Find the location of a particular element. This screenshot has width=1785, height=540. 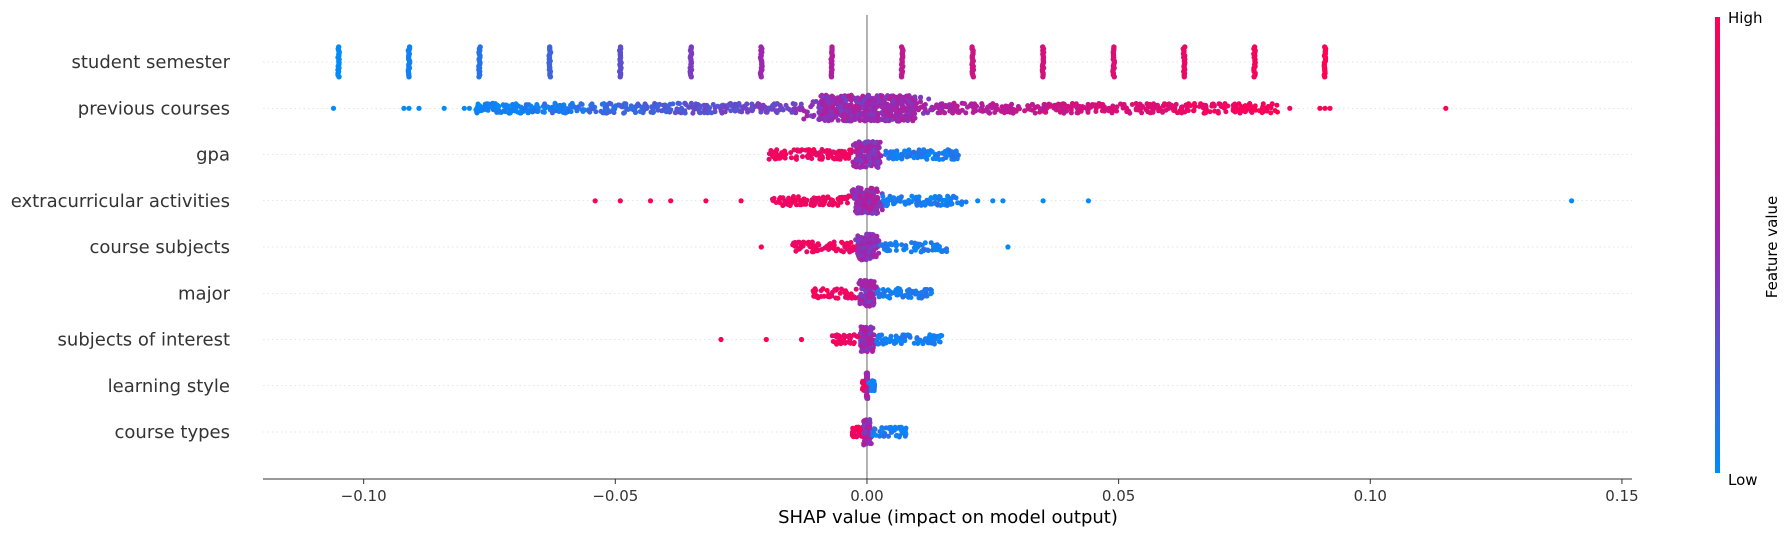

colorbar-title: Feature value is located at coordinates (1772, 247).